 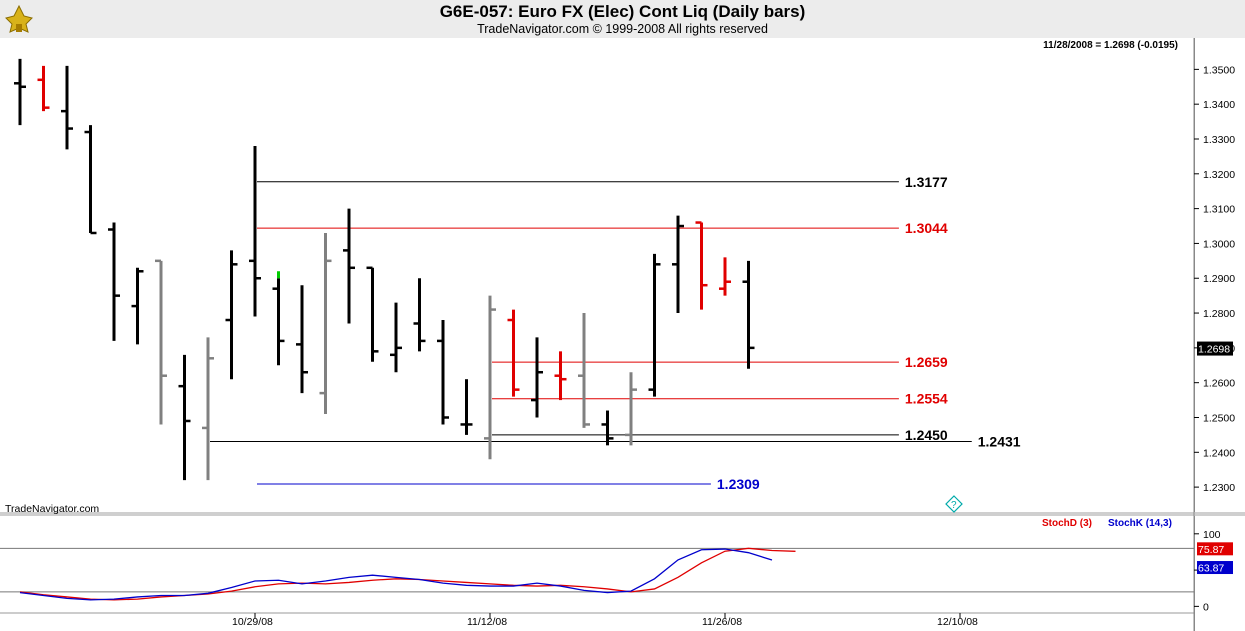 What do you see at coordinates (1219, 488) in the screenshot?
I see `price-tick-label: 1.2300` at bounding box center [1219, 488].